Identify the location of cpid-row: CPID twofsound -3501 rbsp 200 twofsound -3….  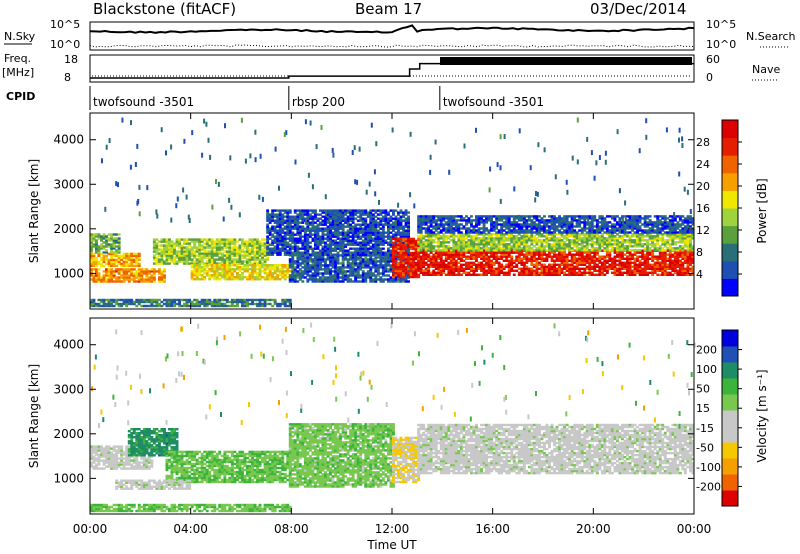
(275, 98).